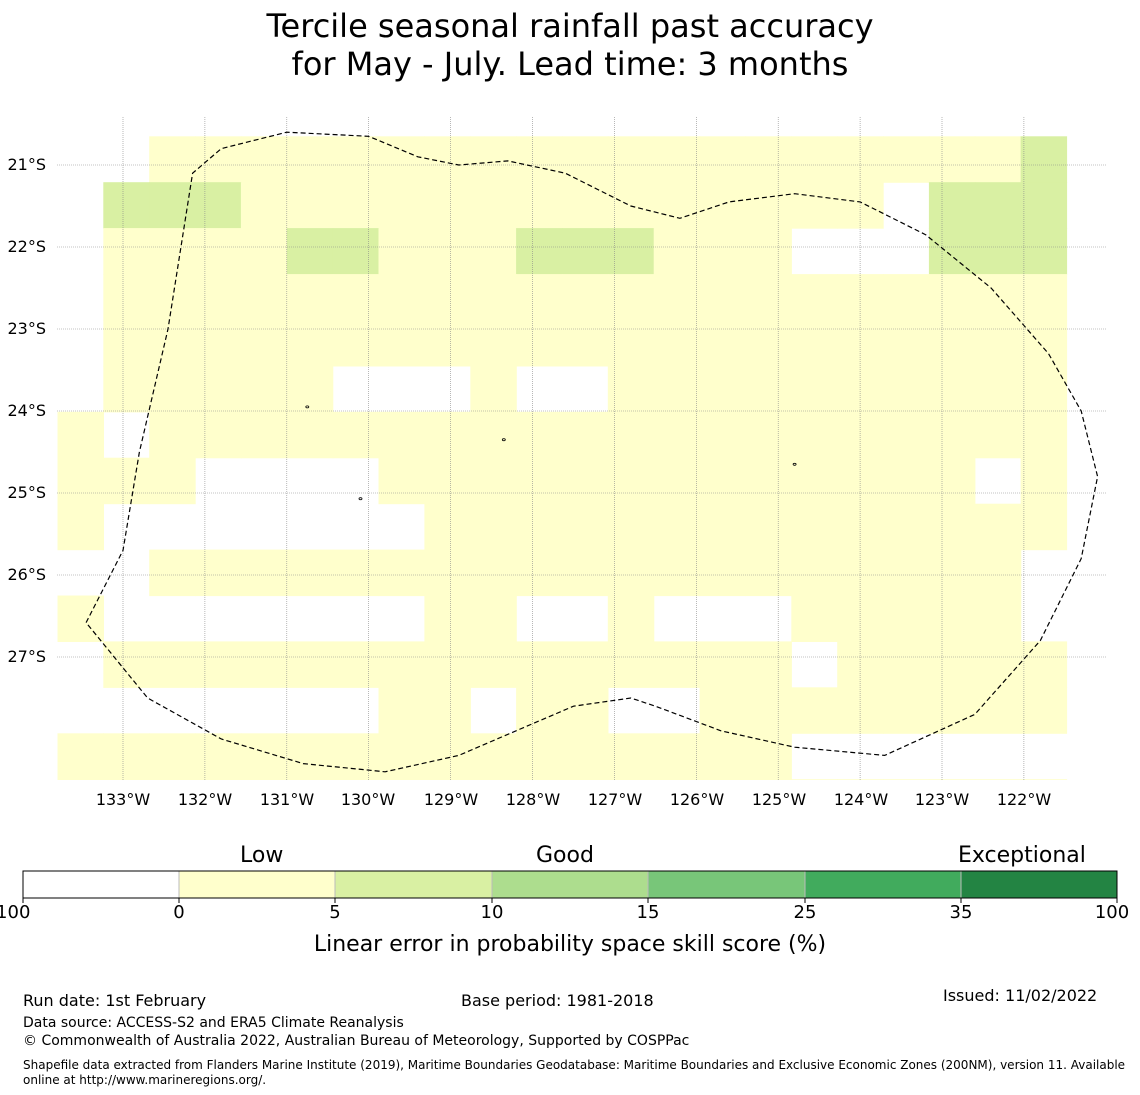 The image size is (1140, 1095). I want to click on colorbar-tick: 10, so click(492, 912).